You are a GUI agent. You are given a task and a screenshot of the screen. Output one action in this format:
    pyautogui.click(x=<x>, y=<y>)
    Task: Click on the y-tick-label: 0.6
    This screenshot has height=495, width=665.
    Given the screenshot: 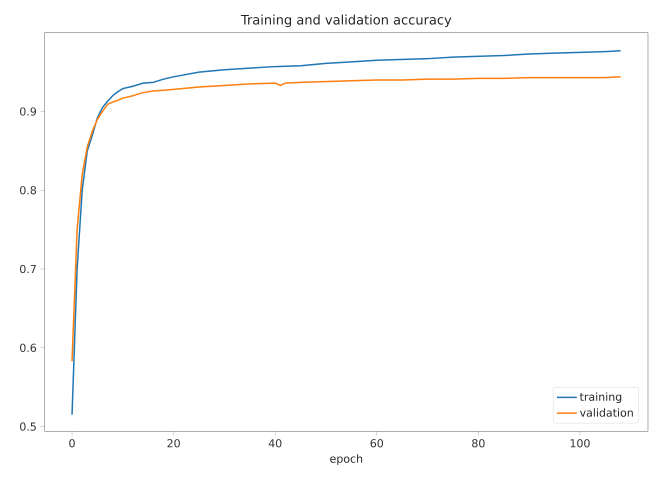 What is the action you would take?
    pyautogui.click(x=28, y=348)
    